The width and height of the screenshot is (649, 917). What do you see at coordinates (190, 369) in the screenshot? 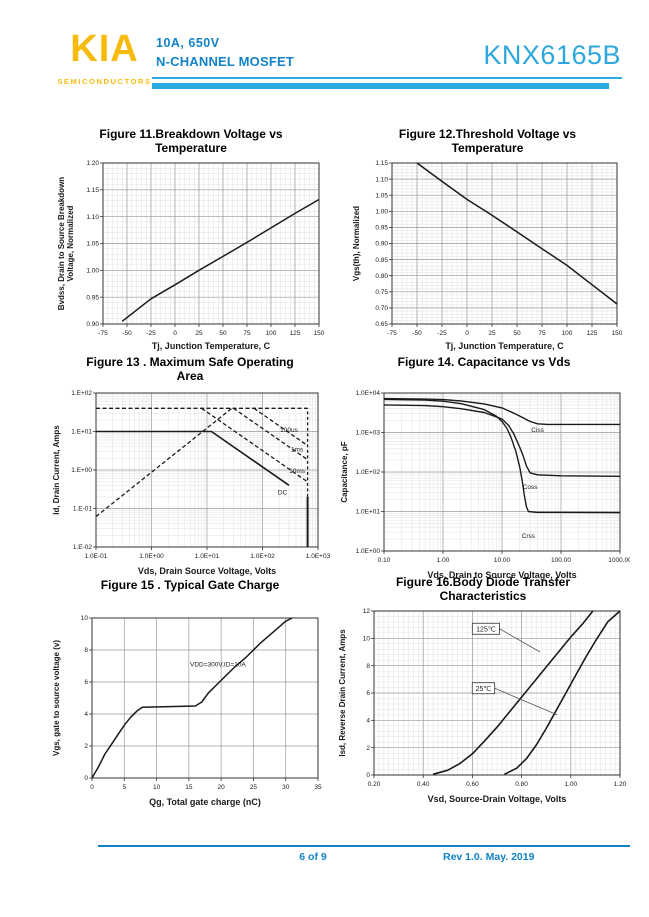
I see `figure-13-caption: Figure 13 . Maximum Safe Operating Area` at bounding box center [190, 369].